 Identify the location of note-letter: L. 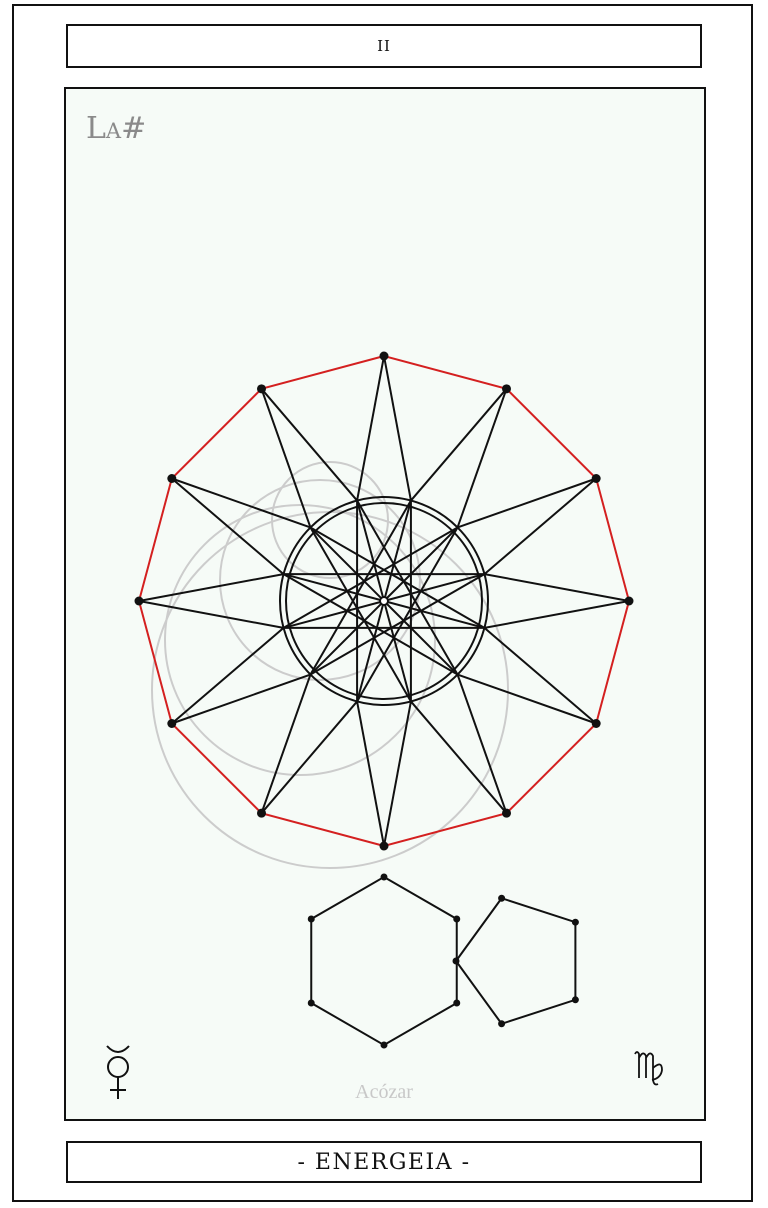
(96, 128).